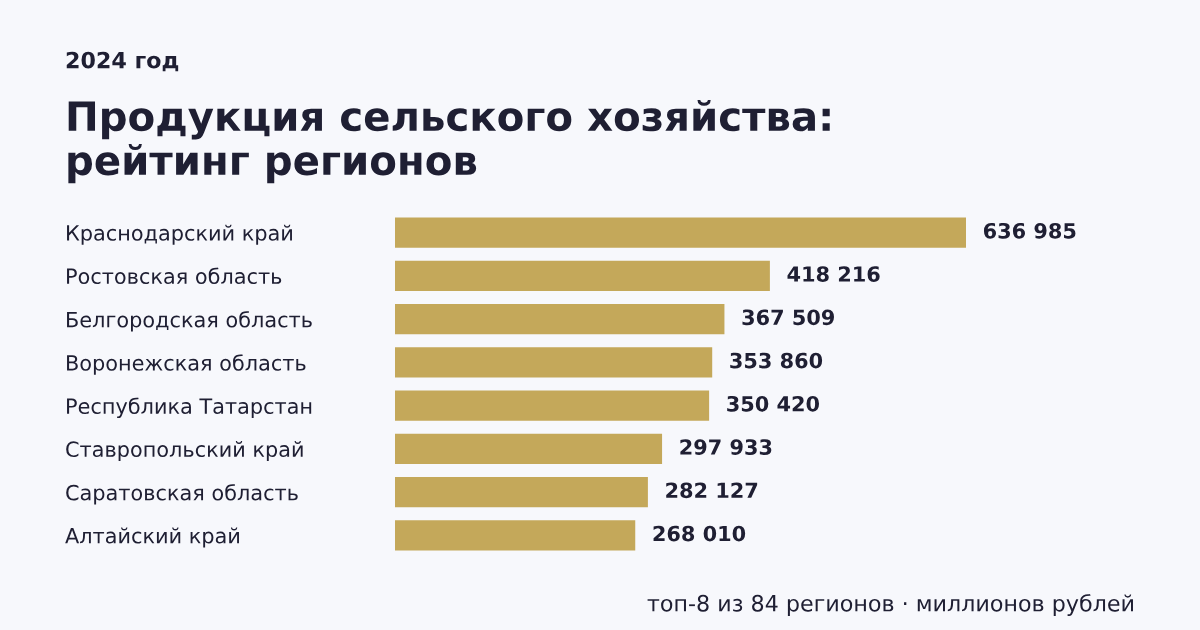 Image resolution: width=1200 pixels, height=630 pixels. Describe the element at coordinates (184, 451) in the screenshot. I see `y-tick-label: Ставропольский край` at that location.